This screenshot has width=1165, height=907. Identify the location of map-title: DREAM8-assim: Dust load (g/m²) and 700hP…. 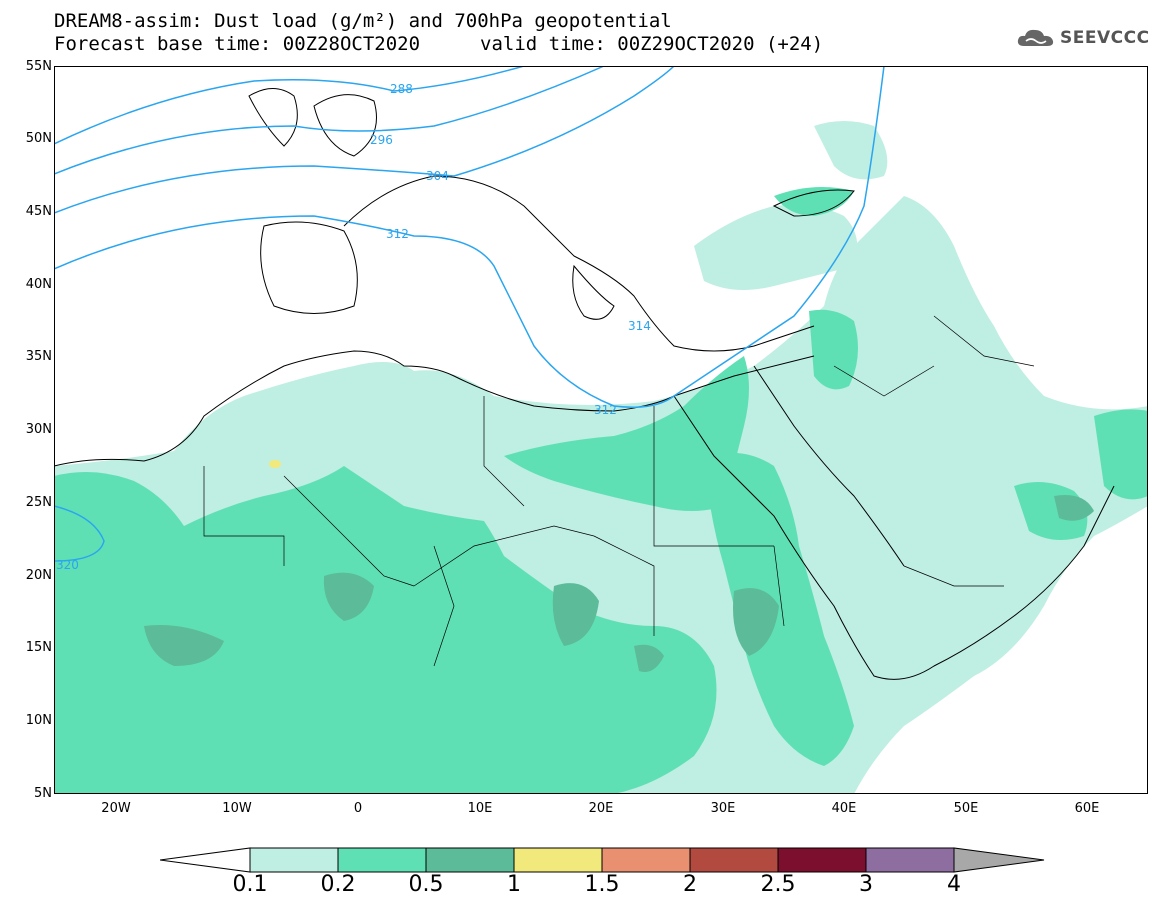
(363, 21).